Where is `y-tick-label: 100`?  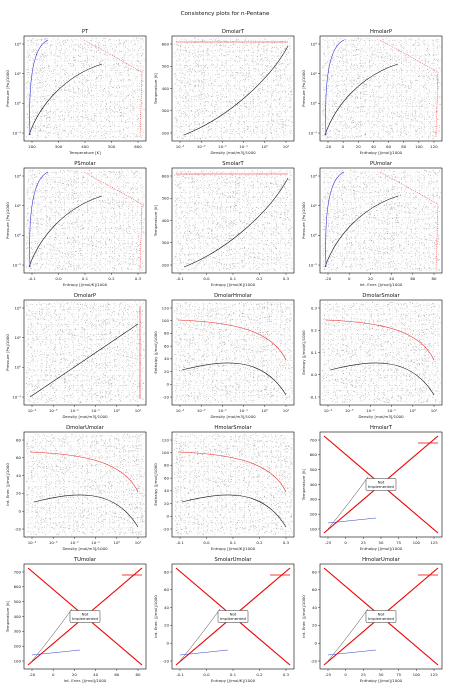 y-tick-label: 100 is located at coordinates (314, 528).